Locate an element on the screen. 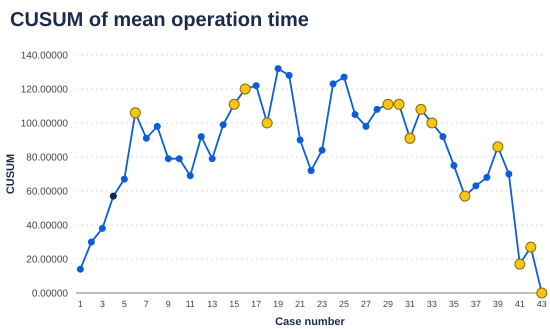  y-tick-label: 100.00000 is located at coordinates (44, 124).